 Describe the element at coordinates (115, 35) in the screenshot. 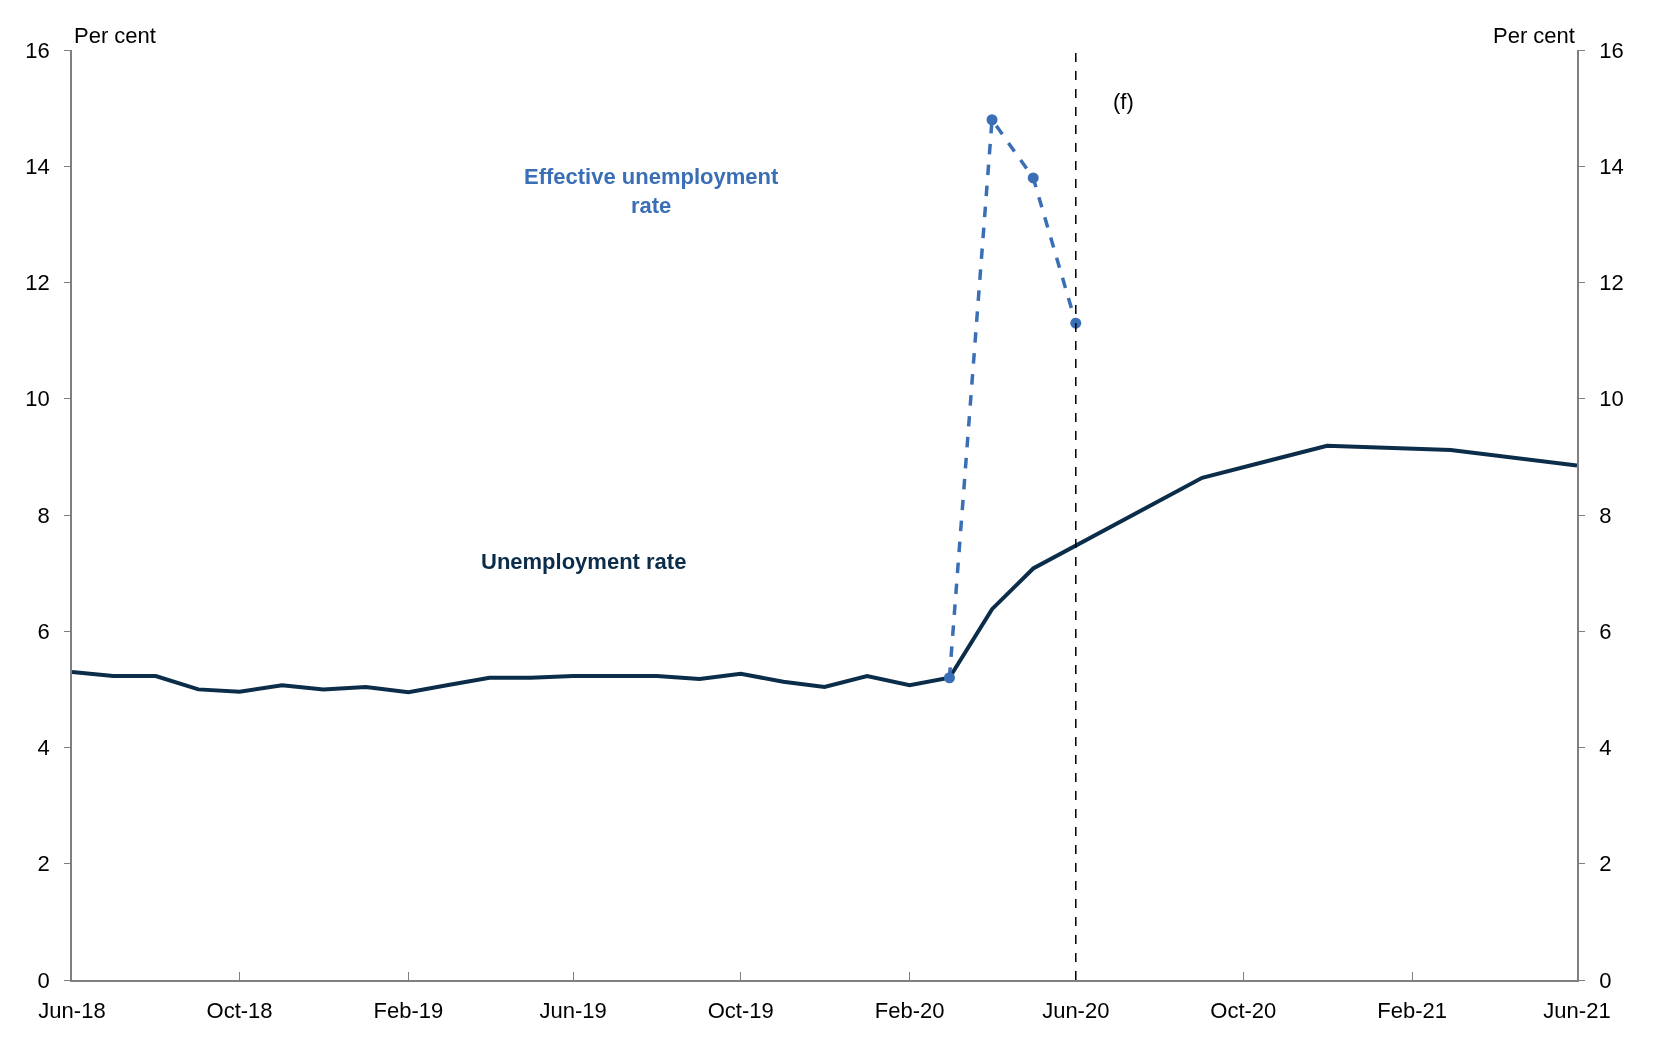

I see `y-axis-title: Per cent` at that location.